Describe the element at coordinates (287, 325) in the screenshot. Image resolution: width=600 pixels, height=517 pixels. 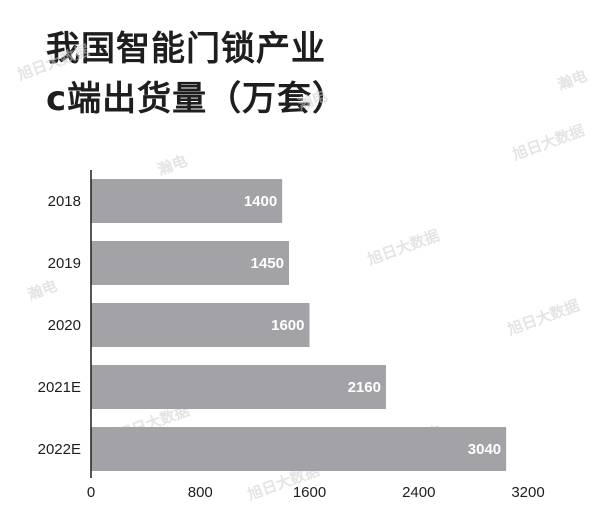
I see `data-label-2020: 1600` at that location.